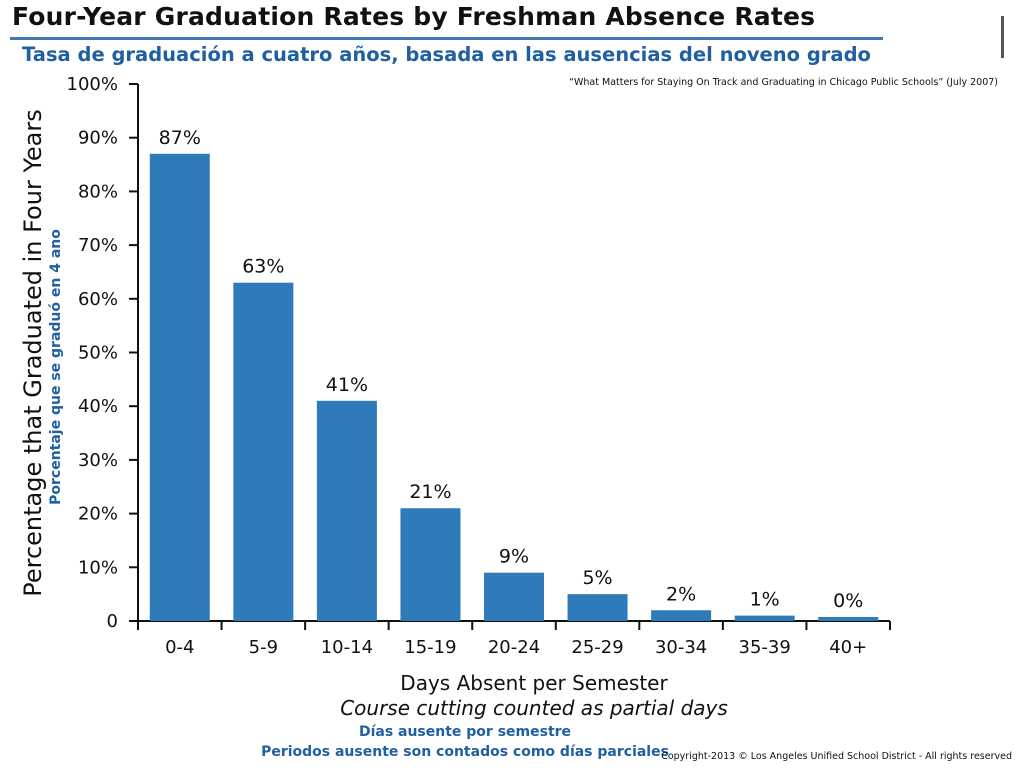 Image resolution: width=1024 pixels, height=768 pixels. I want to click on category-label: 25-29, so click(597, 647).